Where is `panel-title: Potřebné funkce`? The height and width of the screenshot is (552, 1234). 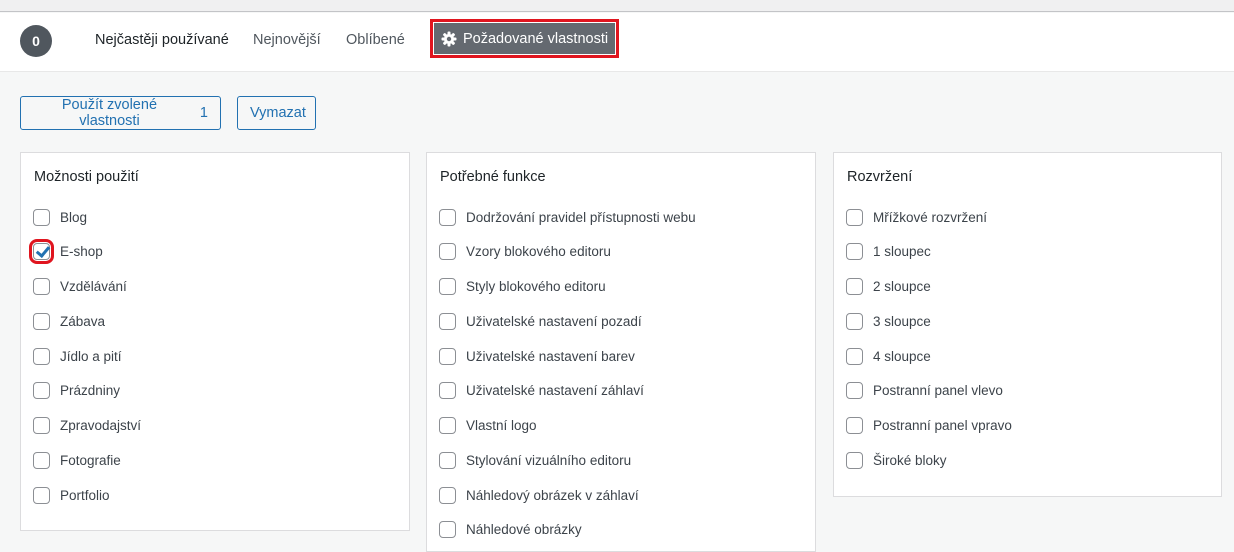 panel-title: Potřebné funkce is located at coordinates (493, 177).